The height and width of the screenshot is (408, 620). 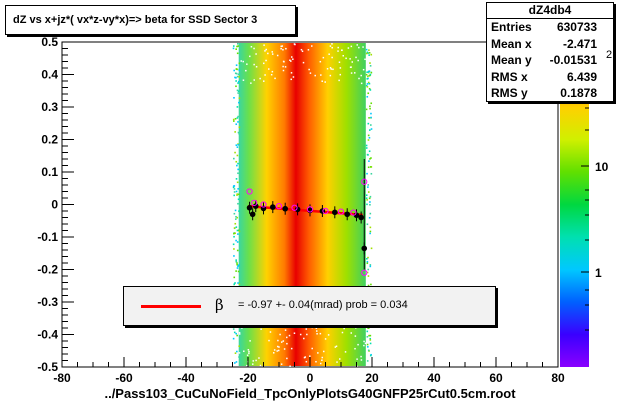 What do you see at coordinates (297, 209) in the screenshot?
I see `profile-black-point` at bounding box center [297, 209].